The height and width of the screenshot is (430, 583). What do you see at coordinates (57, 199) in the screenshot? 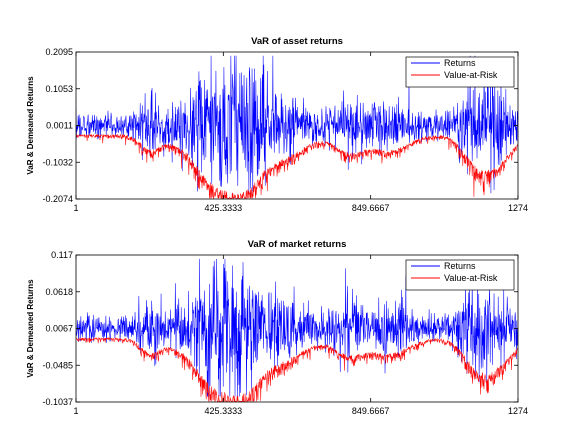
I see `y-tick-label: -0.2074` at bounding box center [57, 199].